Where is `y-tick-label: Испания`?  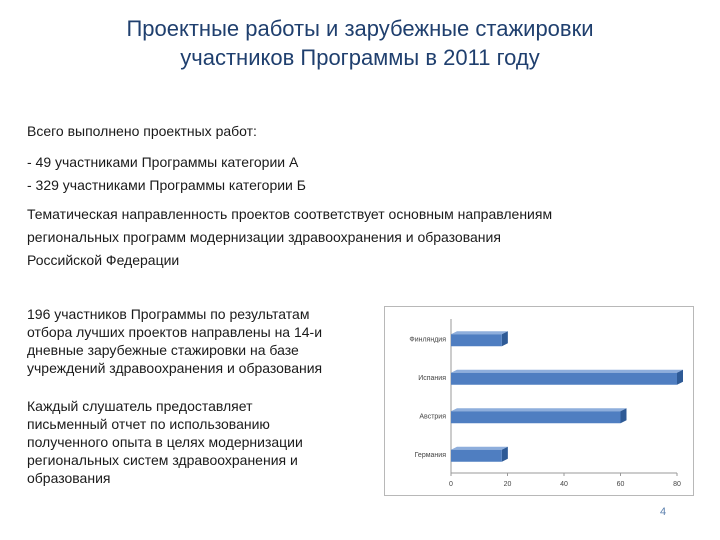 y-tick-label: Испания is located at coordinates (432, 378).